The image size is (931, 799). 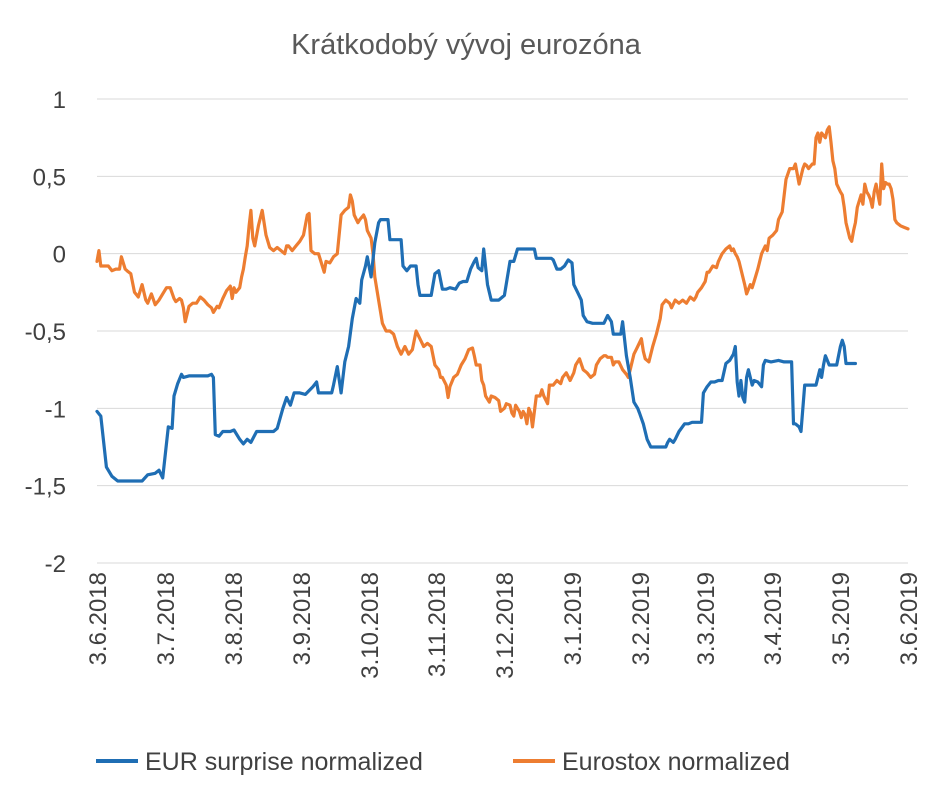 What do you see at coordinates (55, 409) in the screenshot?
I see `y-tick-label: -1` at bounding box center [55, 409].